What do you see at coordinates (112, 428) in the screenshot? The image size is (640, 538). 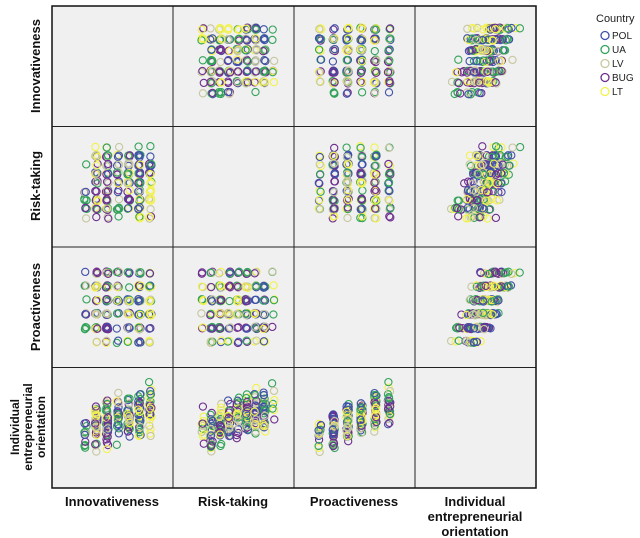 I see `cell-individual-entrepreneurial-orientation-vs-innovativeness` at bounding box center [112, 428].